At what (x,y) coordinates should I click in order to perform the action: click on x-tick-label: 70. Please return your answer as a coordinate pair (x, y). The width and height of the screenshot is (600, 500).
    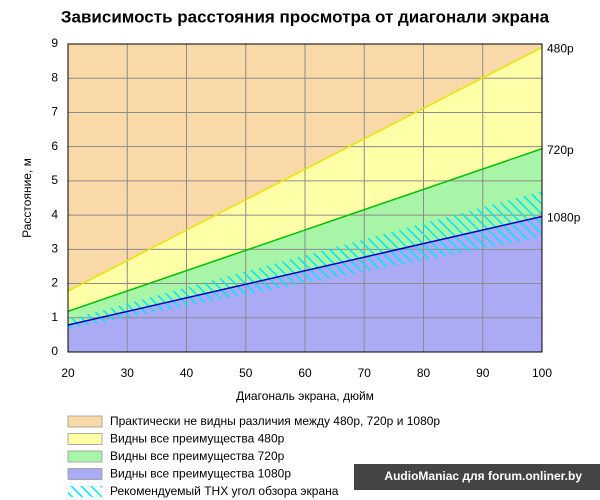
    Looking at the image, I should click on (365, 373).